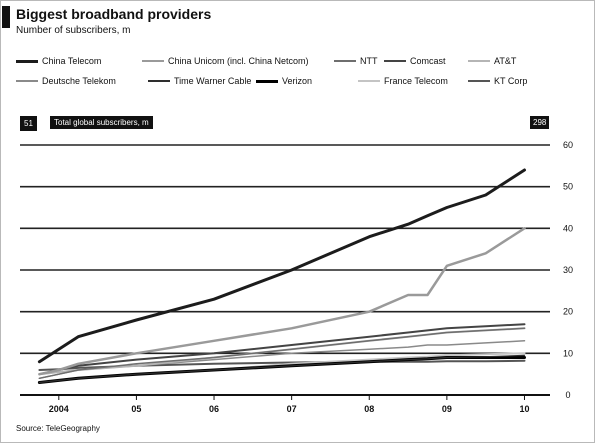 The height and width of the screenshot is (443, 595). Describe the element at coordinates (297, 81) in the screenshot. I see `legend-label-7: Verizon` at that location.